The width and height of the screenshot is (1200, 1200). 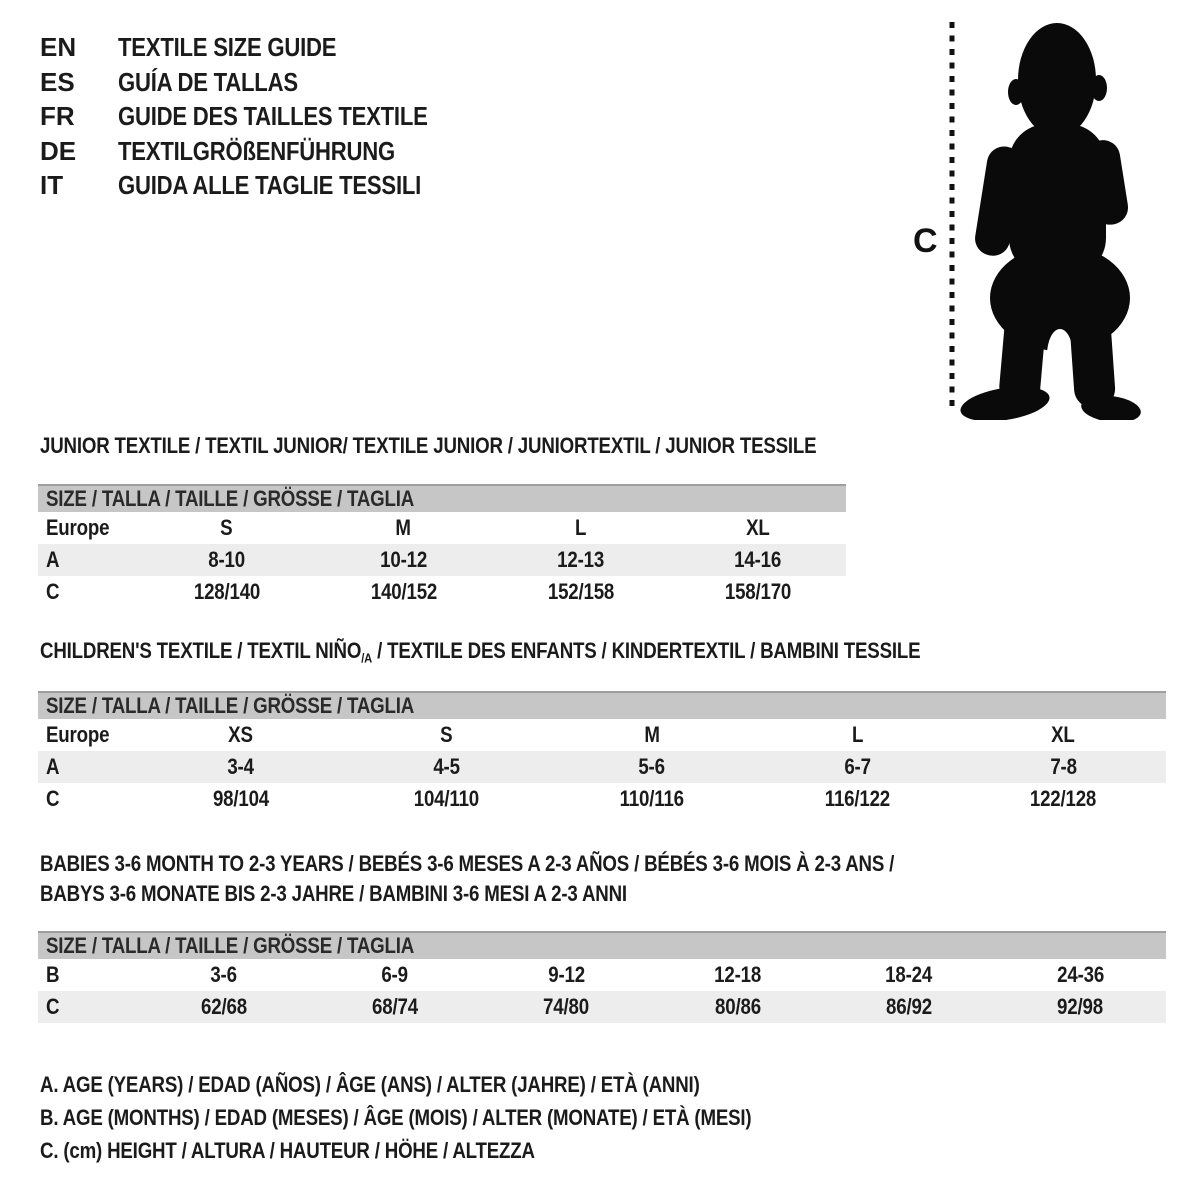 I want to click on nino-a-subscript: /A, so click(x=367, y=658).